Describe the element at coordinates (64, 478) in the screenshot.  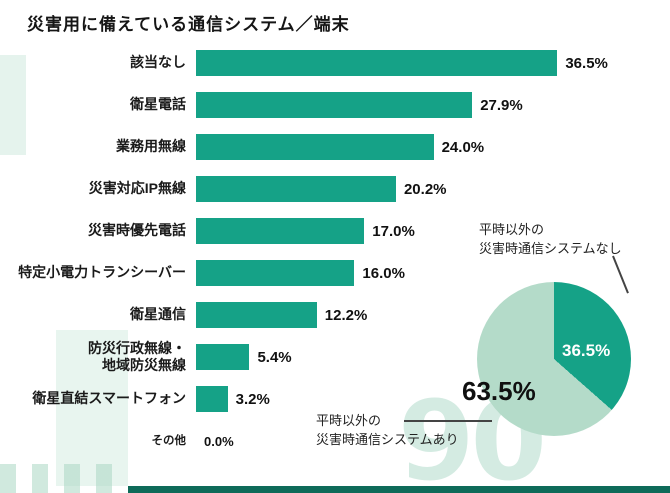
I see `background-checker-pattern` at that location.